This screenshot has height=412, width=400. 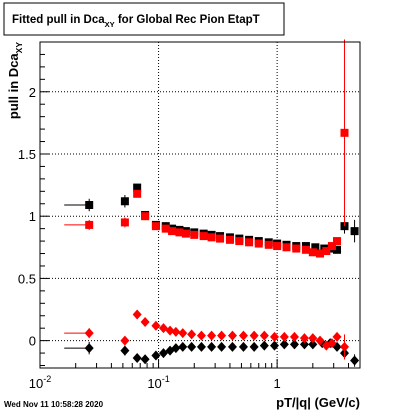 I want to click on title-frame, so click(x=144, y=19).